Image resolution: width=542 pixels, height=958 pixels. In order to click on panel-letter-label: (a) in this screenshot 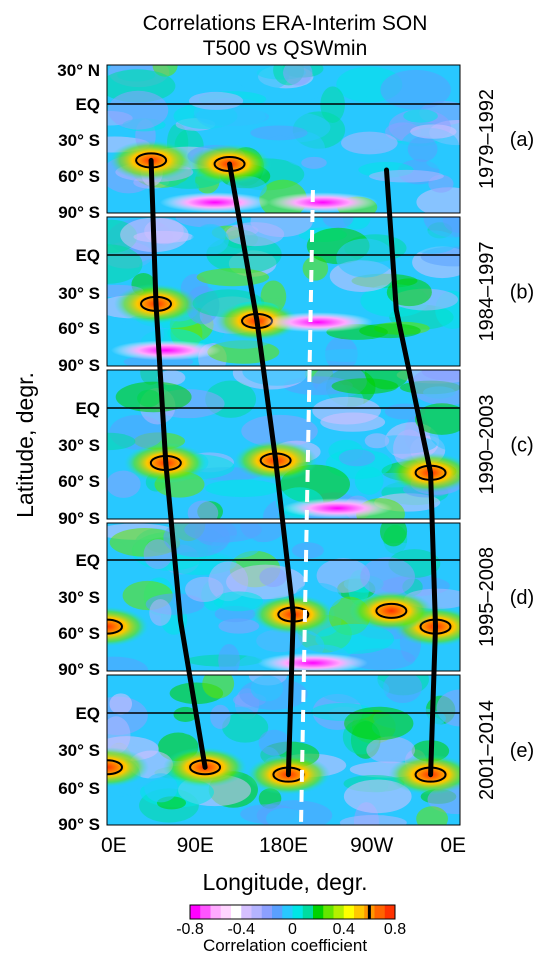, I will do `click(522, 140)`.